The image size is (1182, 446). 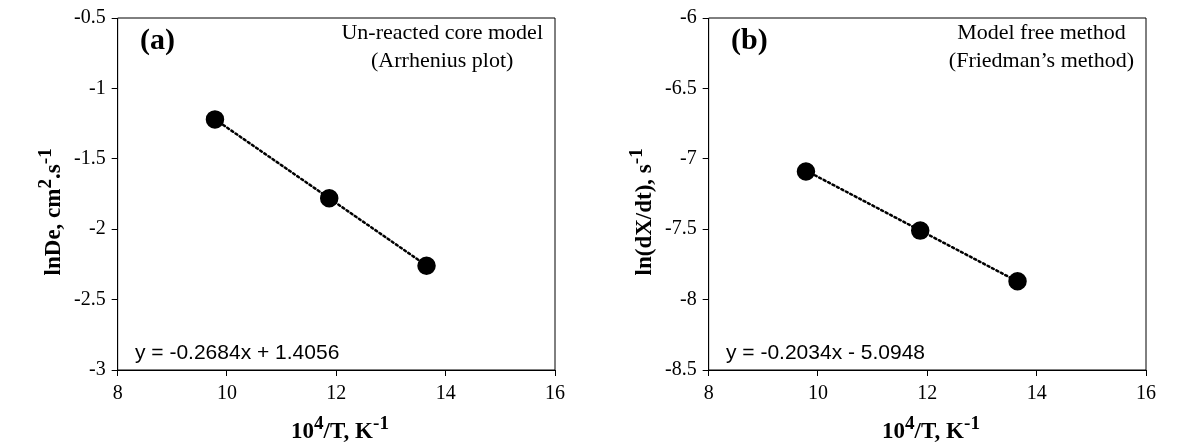 I want to click on text: Un-reacted core model (Arrhenius plot), so click(x=442, y=46).